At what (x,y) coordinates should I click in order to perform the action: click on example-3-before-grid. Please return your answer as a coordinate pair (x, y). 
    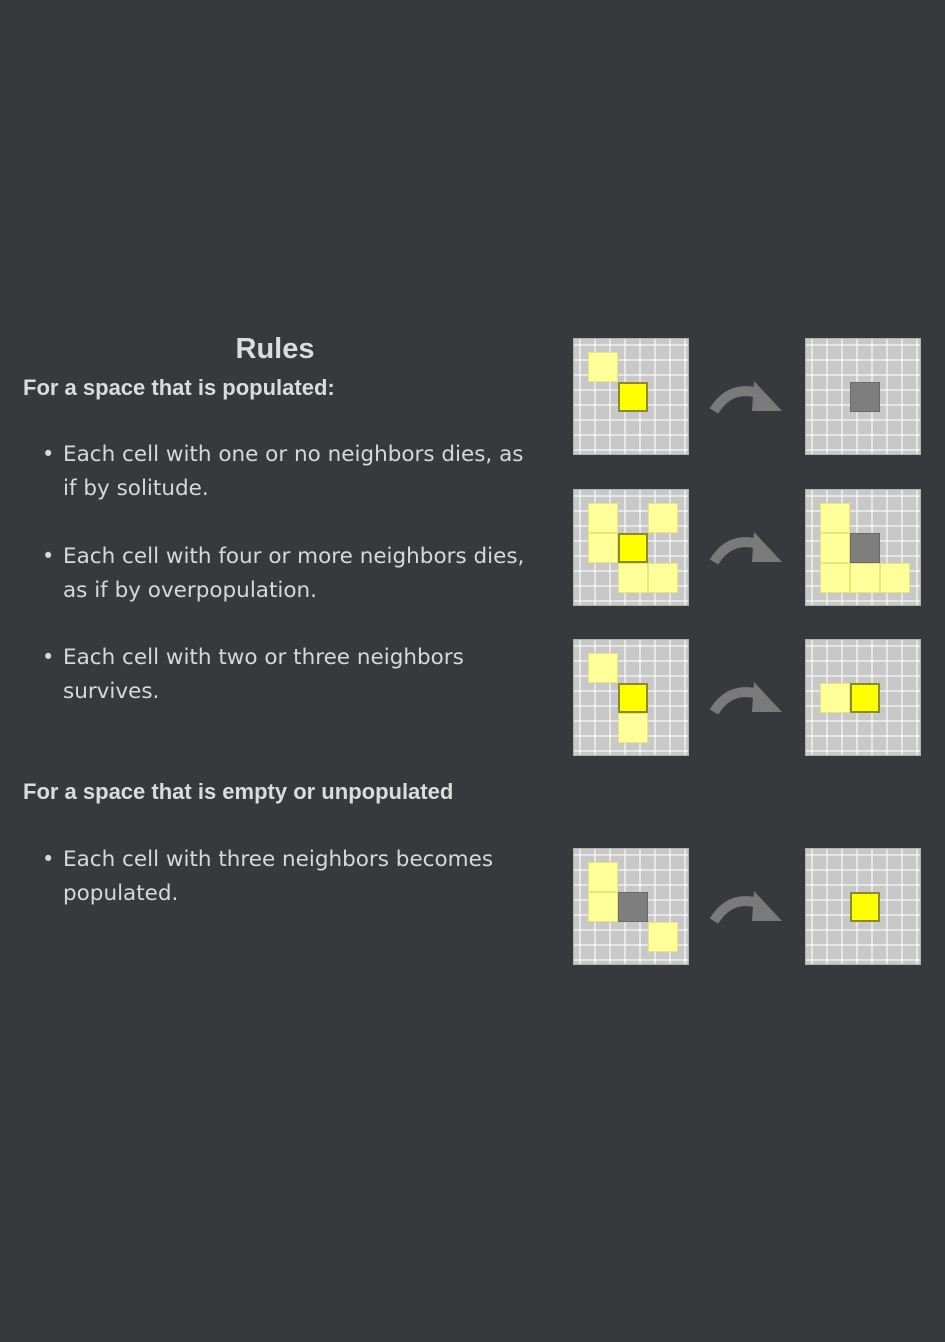
    Looking at the image, I should click on (631, 697).